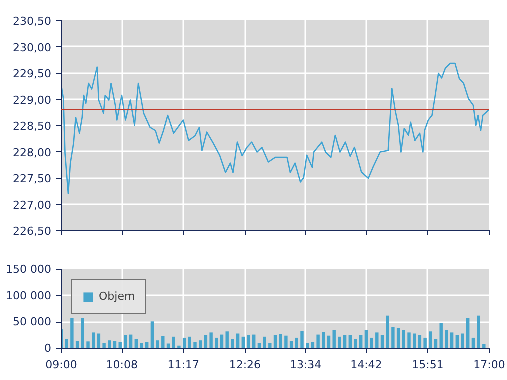 This screenshot has width=507, height=380. What do you see at coordinates (32, 126) in the screenshot?
I see `y-tick-label: 228,50` at bounding box center [32, 126].